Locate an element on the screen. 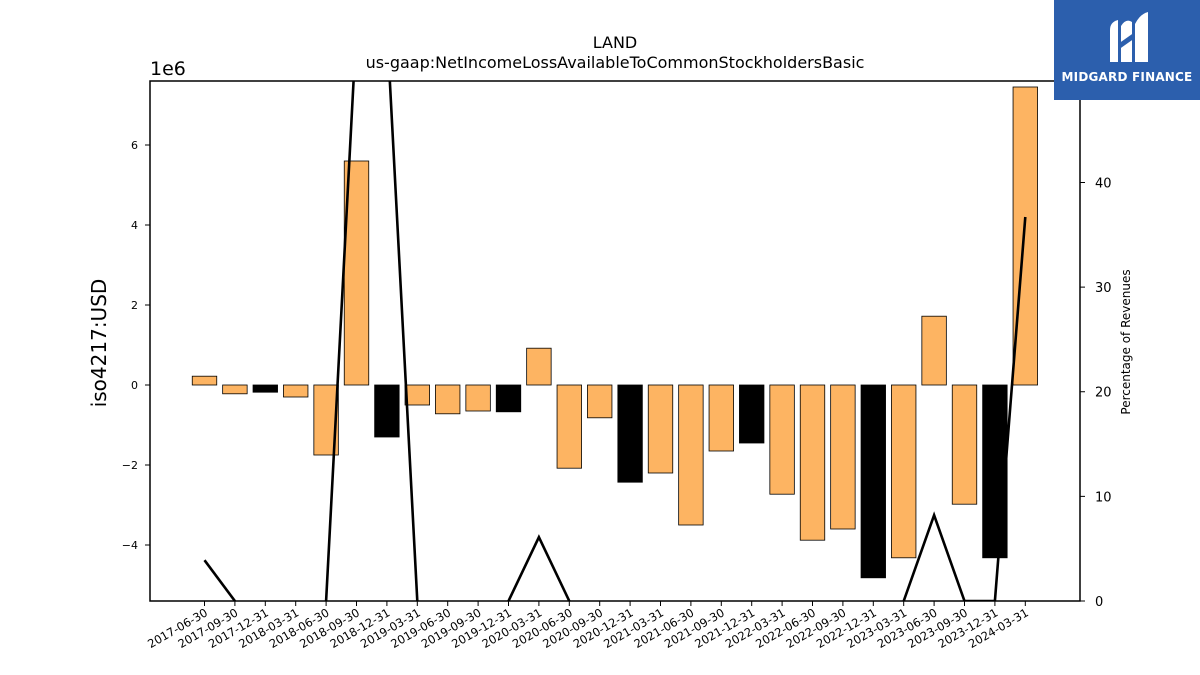 This screenshot has height=675, width=1200. chart-title: LAND is located at coordinates (615, 42).